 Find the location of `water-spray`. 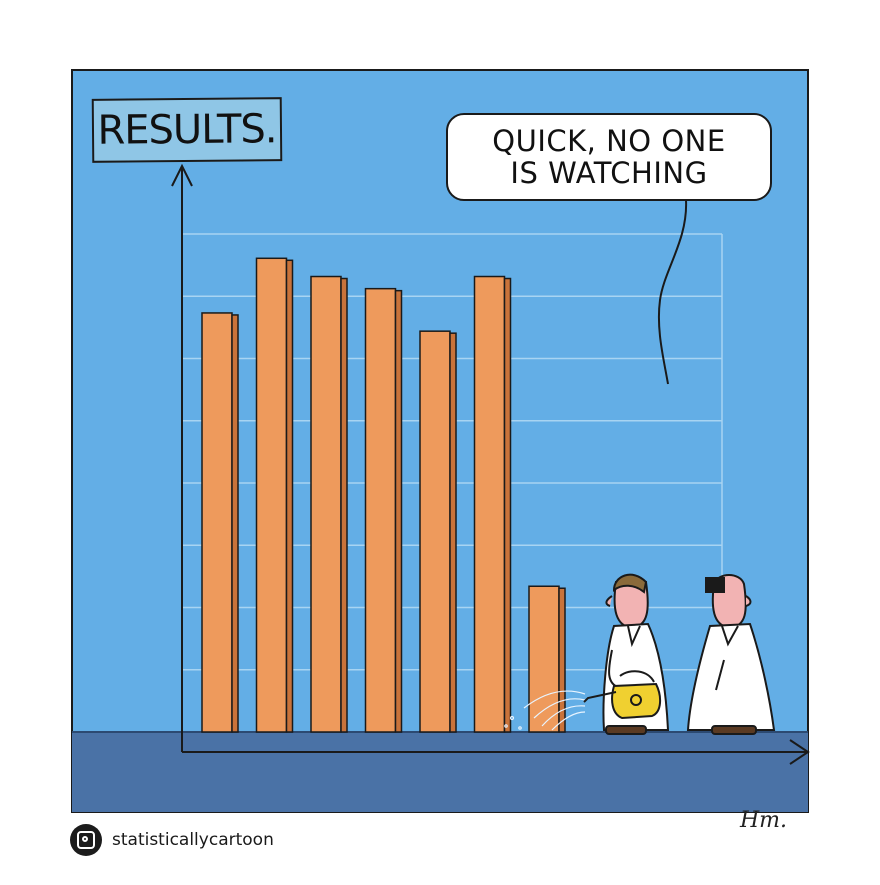

water-spray is located at coordinates (545, 710).